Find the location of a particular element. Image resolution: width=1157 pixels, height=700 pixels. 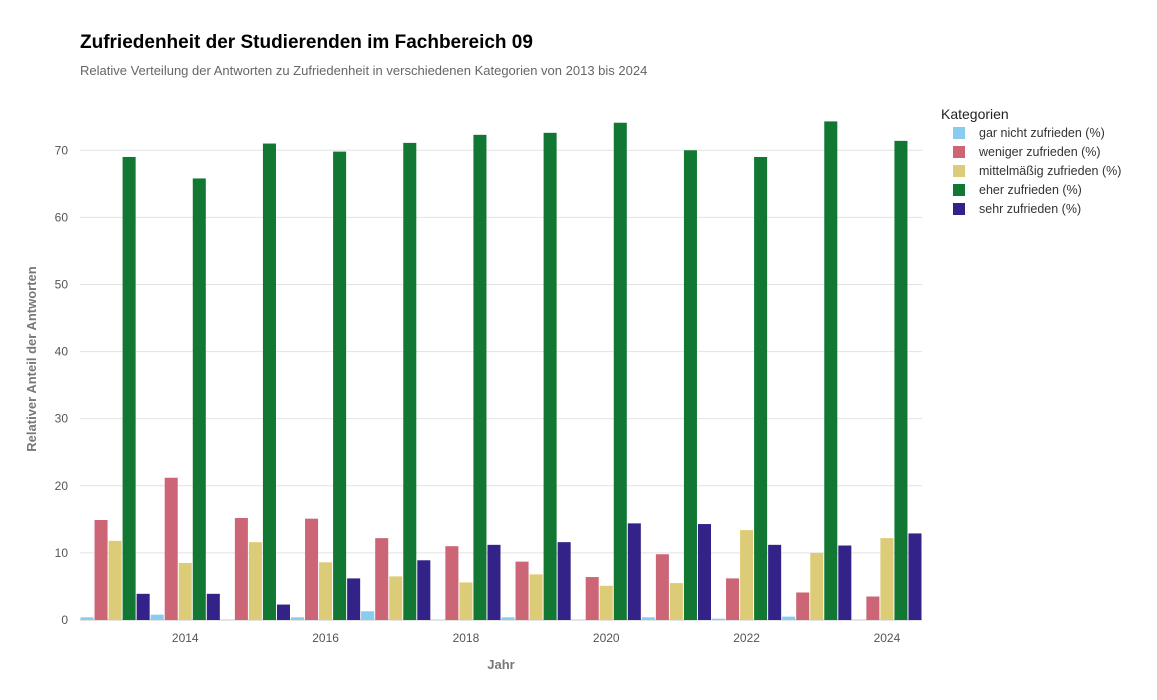

y-tick-label: 60 is located at coordinates (62, 217).